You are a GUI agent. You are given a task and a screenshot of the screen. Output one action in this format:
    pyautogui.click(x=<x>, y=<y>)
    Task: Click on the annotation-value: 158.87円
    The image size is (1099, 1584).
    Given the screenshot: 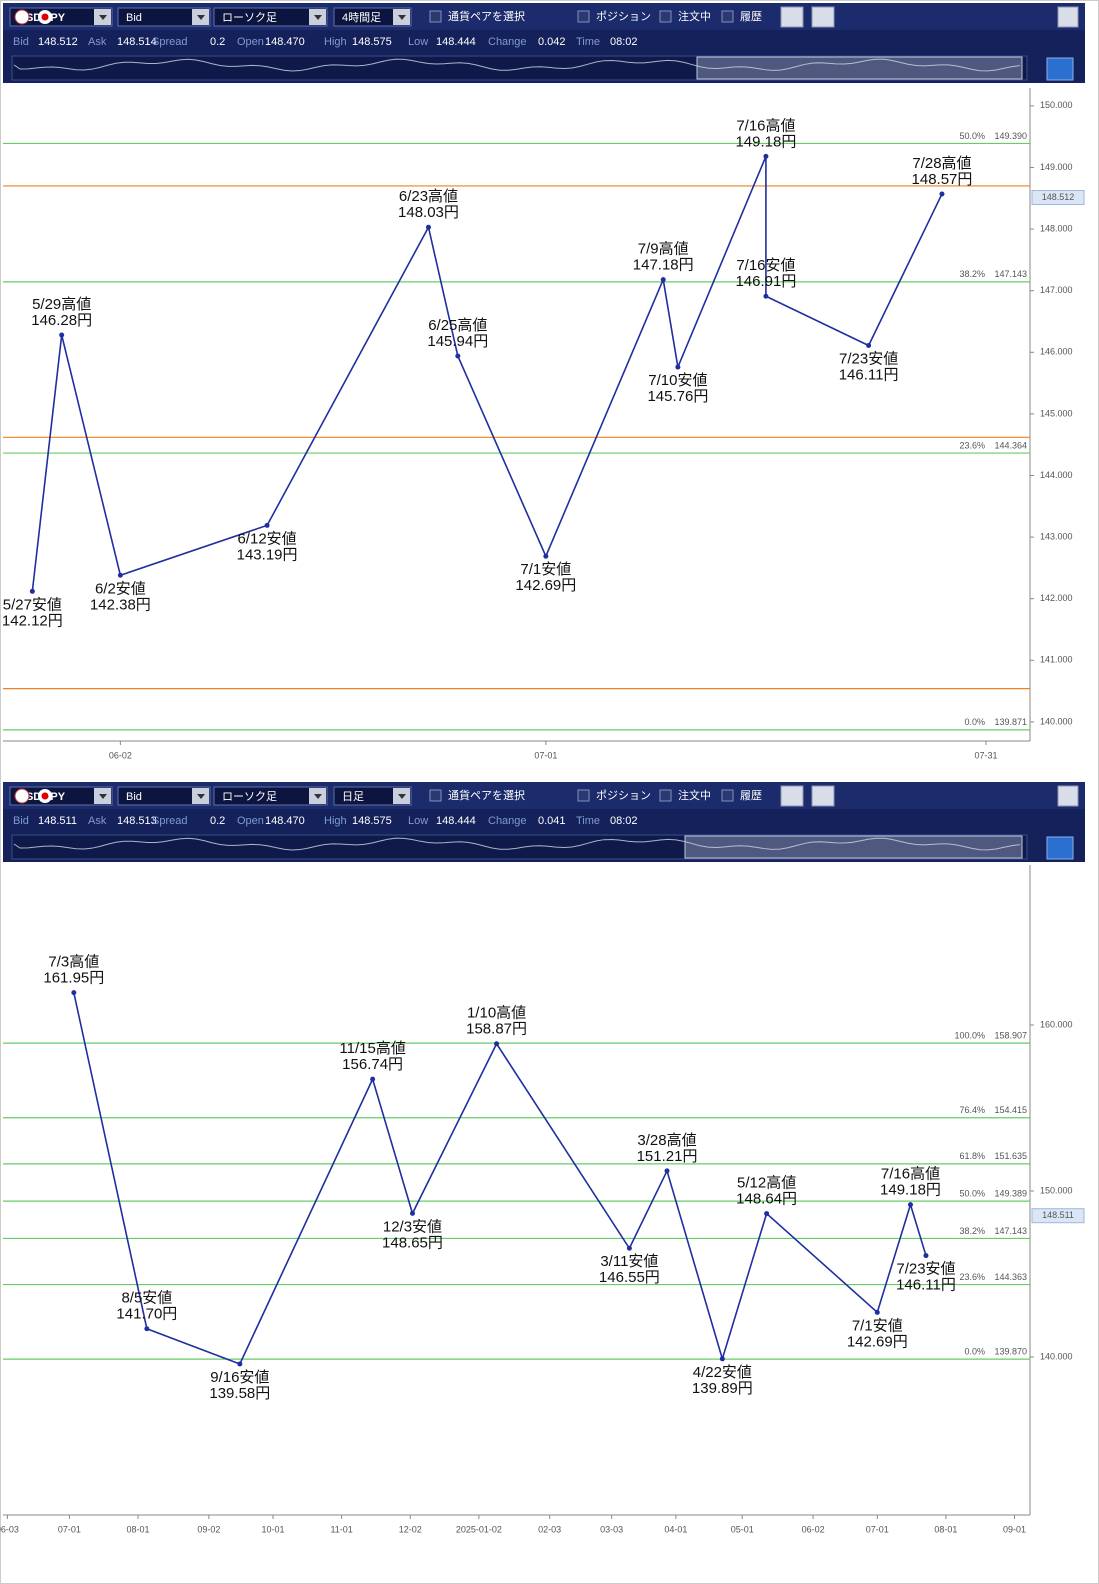 What is the action you would take?
    pyautogui.click(x=496, y=1029)
    